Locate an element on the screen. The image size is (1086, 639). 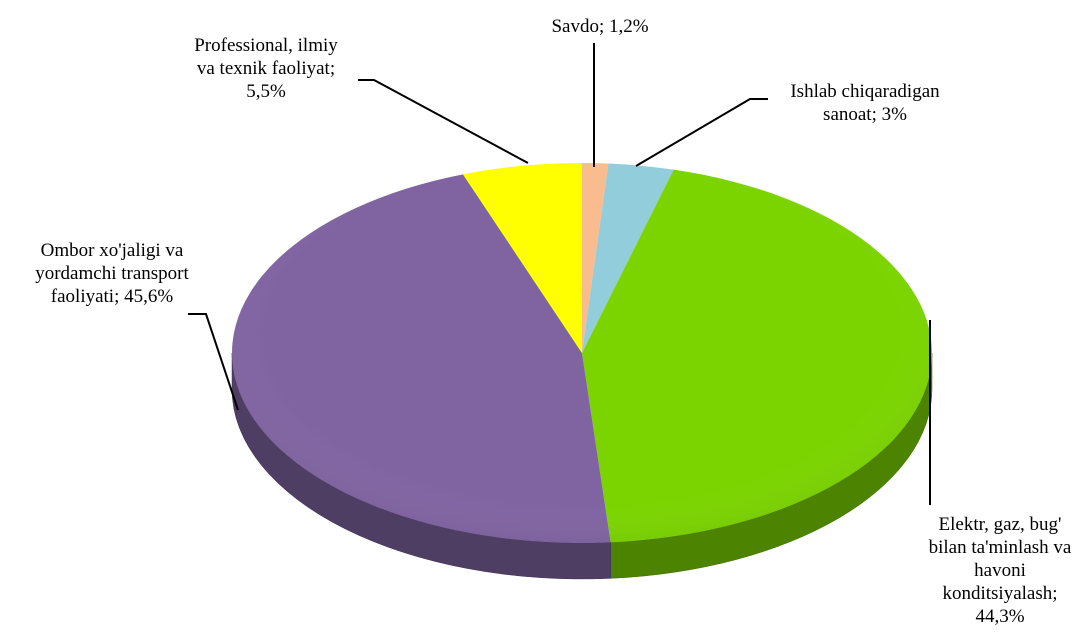
data-label-line: havoni is located at coordinates (1000, 570).